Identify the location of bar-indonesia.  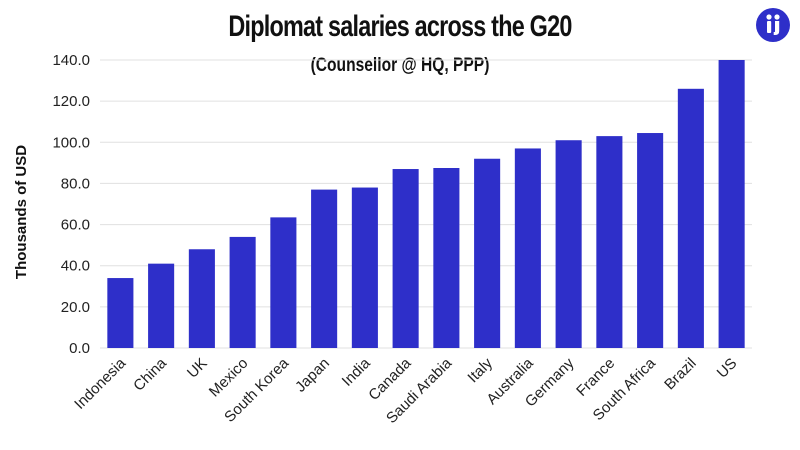
(120, 313).